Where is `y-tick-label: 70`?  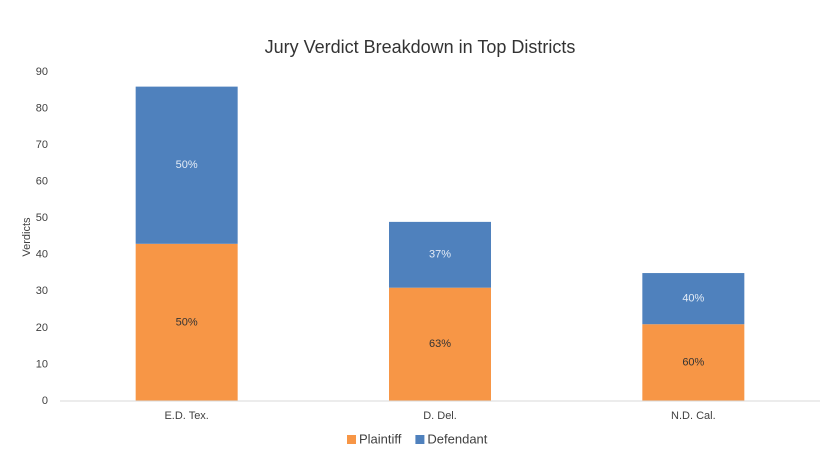 y-tick-label: 70 is located at coordinates (42, 145).